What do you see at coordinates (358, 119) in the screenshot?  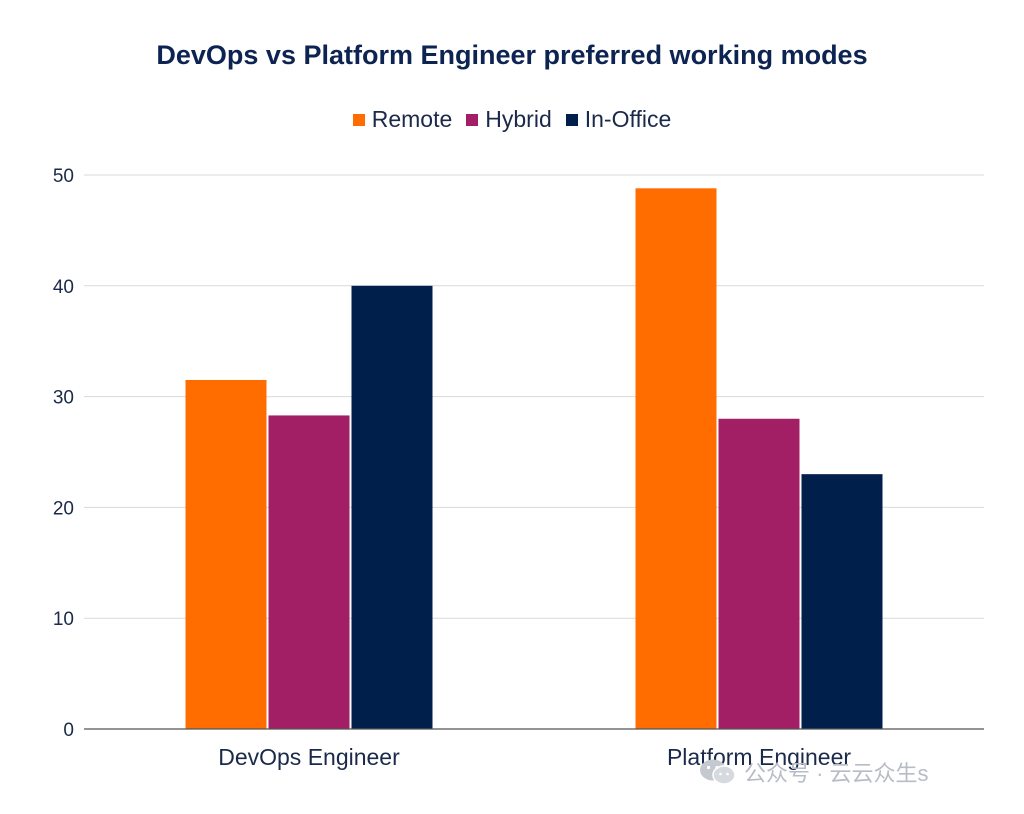 I see `legend-swatch-remote` at bounding box center [358, 119].